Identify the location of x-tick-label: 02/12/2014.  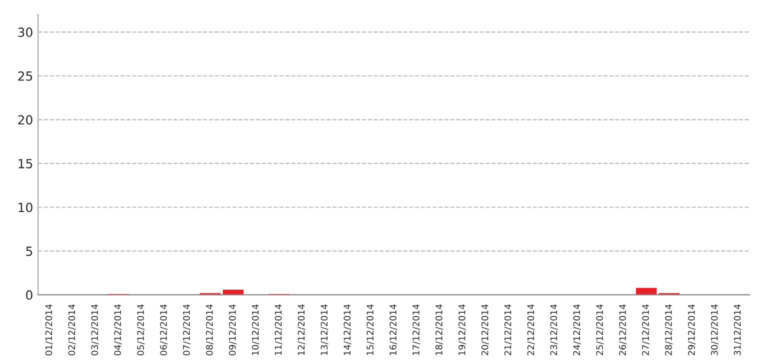
(72, 330).